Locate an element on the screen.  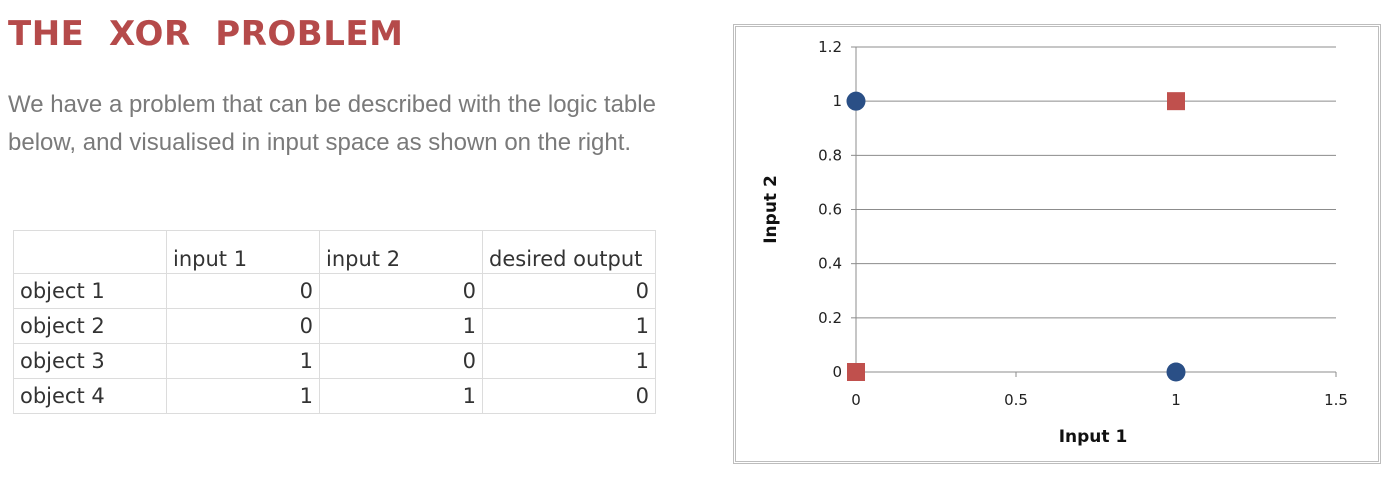
y-tick-label: 1.2 is located at coordinates (830, 47).